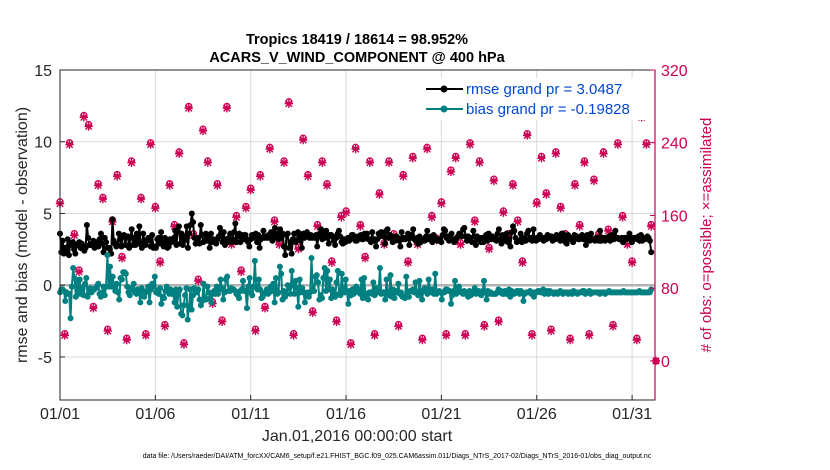 The width and height of the screenshot is (830, 470). I want to click on x-tick-label: 01/26, so click(537, 414).